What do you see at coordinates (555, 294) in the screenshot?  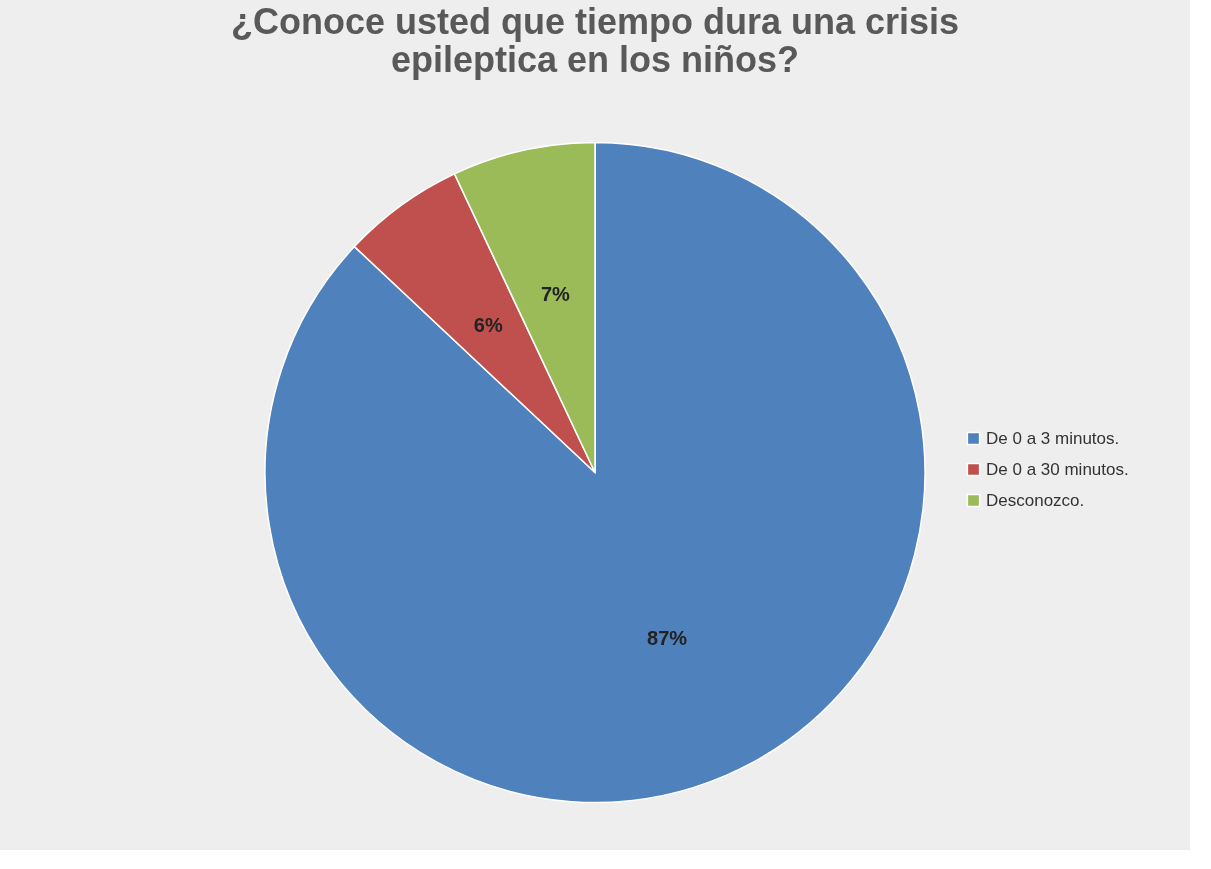 I see `data-label: 7%` at bounding box center [555, 294].